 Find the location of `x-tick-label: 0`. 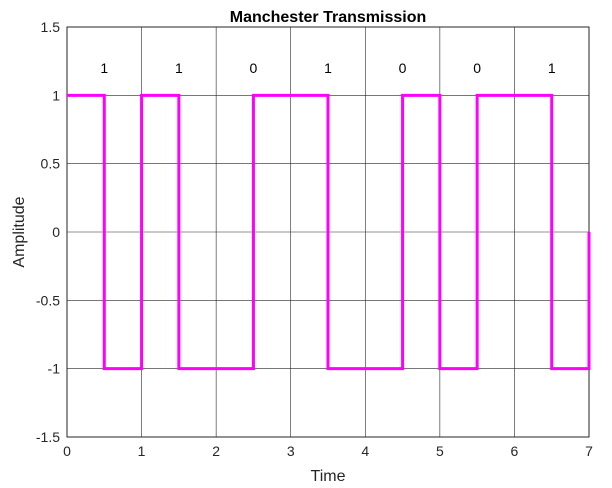

x-tick-label: 0 is located at coordinates (67, 451).